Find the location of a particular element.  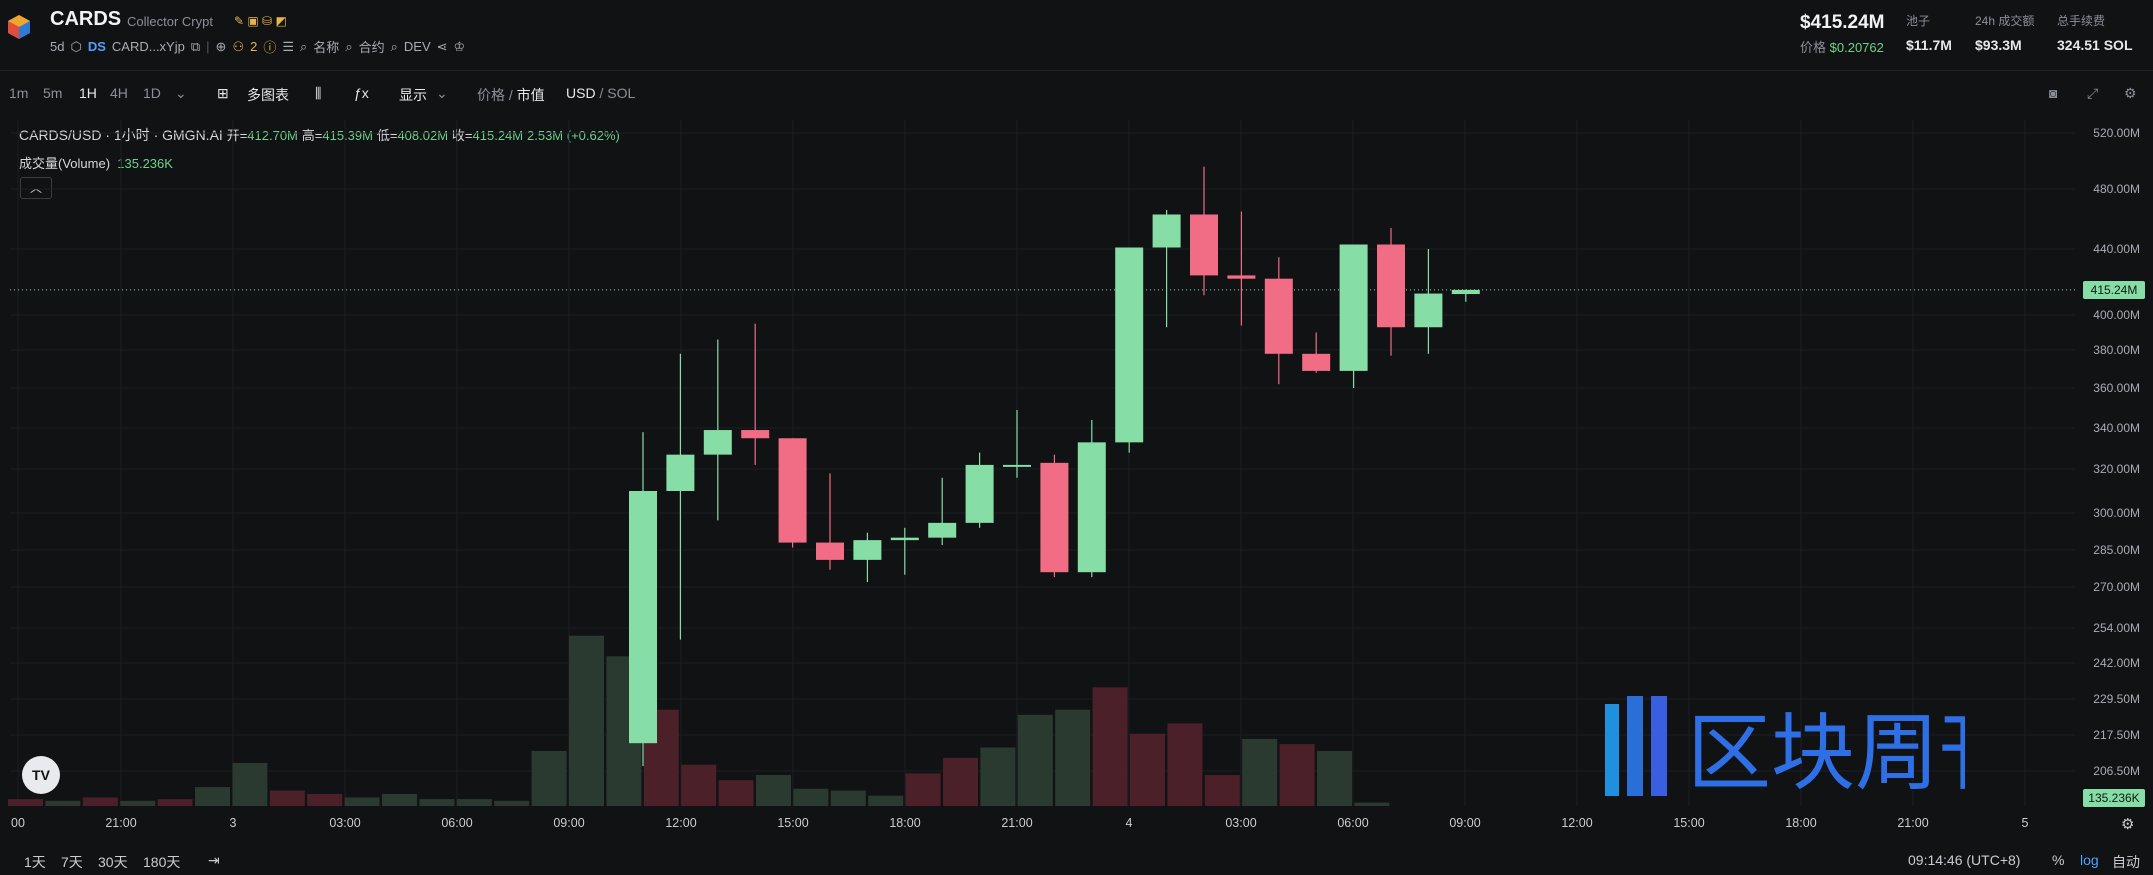

camera-icon: ◙ is located at coordinates (2053, 93).